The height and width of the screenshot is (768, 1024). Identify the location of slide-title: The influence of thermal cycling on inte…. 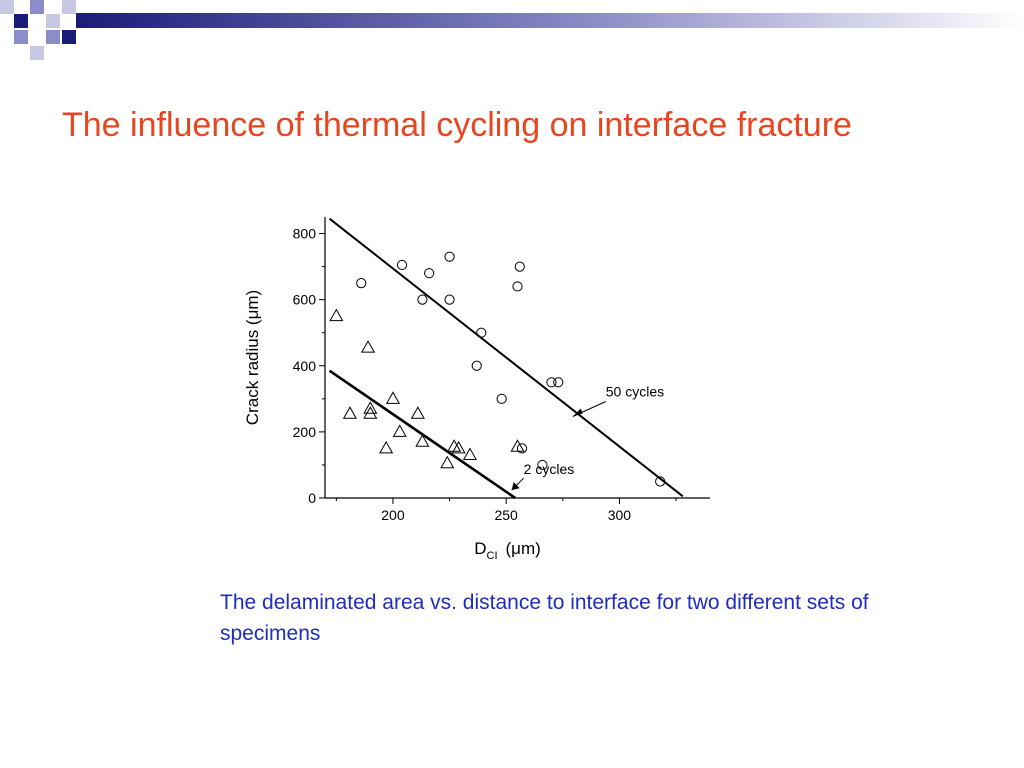
(457, 125).